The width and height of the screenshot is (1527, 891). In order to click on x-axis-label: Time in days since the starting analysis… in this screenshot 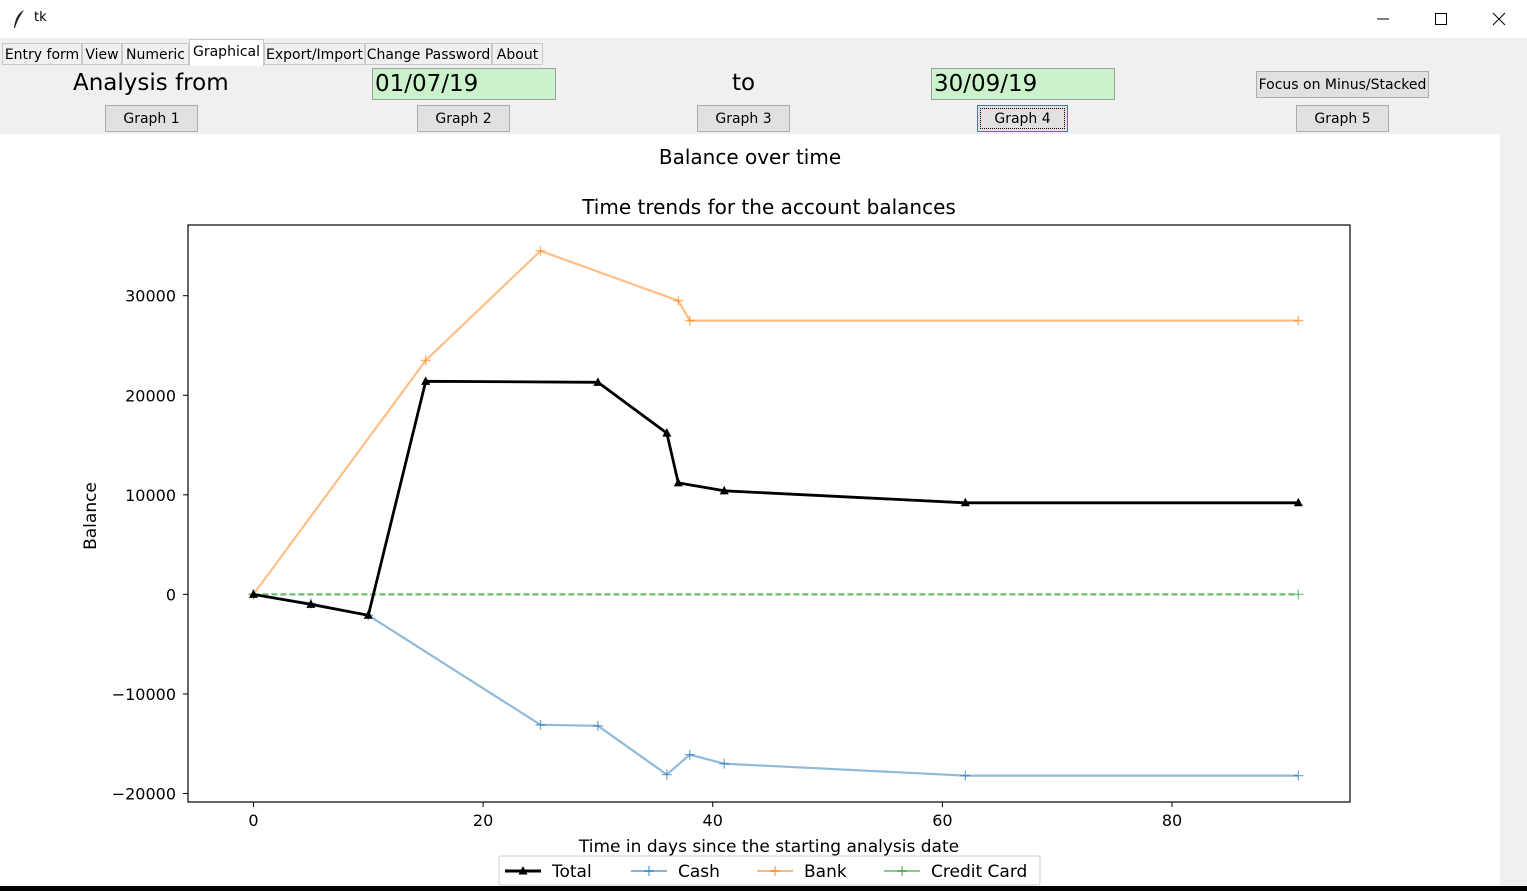, I will do `click(768, 847)`.